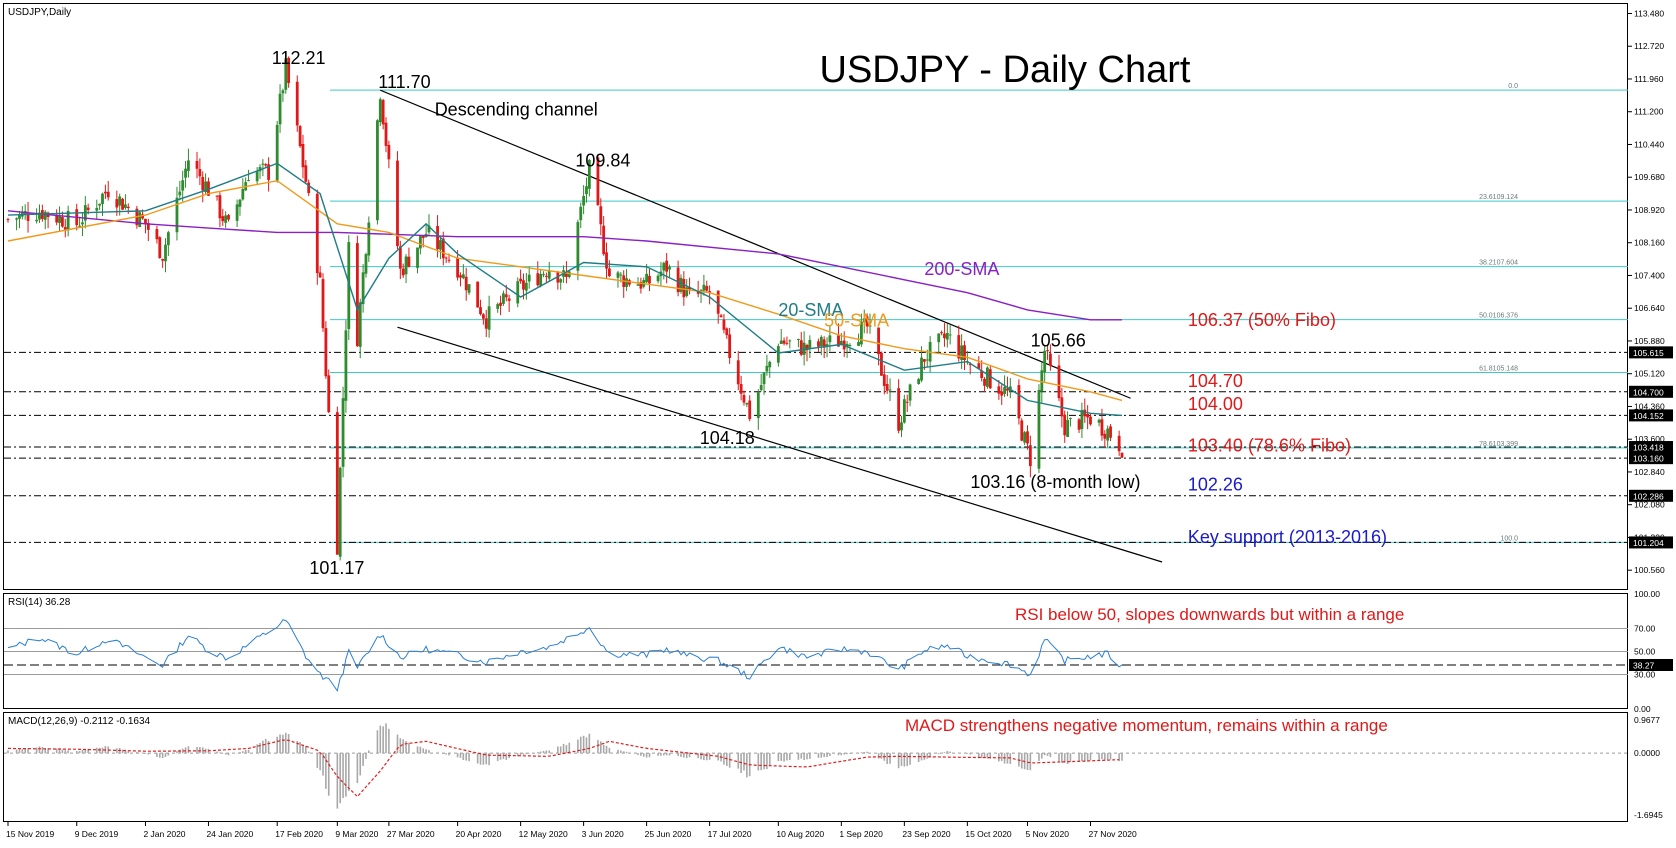 The width and height of the screenshot is (1676, 848). What do you see at coordinates (1645, 675) in the screenshot?
I see `rsi-tick-label-4: 30.00` at bounding box center [1645, 675].